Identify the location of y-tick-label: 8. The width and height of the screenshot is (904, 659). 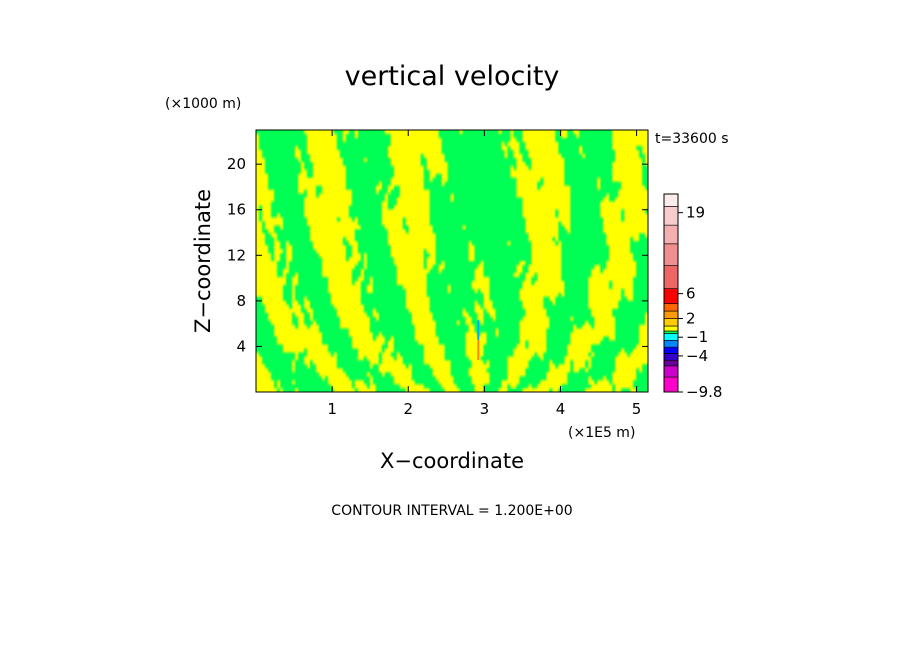
(241, 301).